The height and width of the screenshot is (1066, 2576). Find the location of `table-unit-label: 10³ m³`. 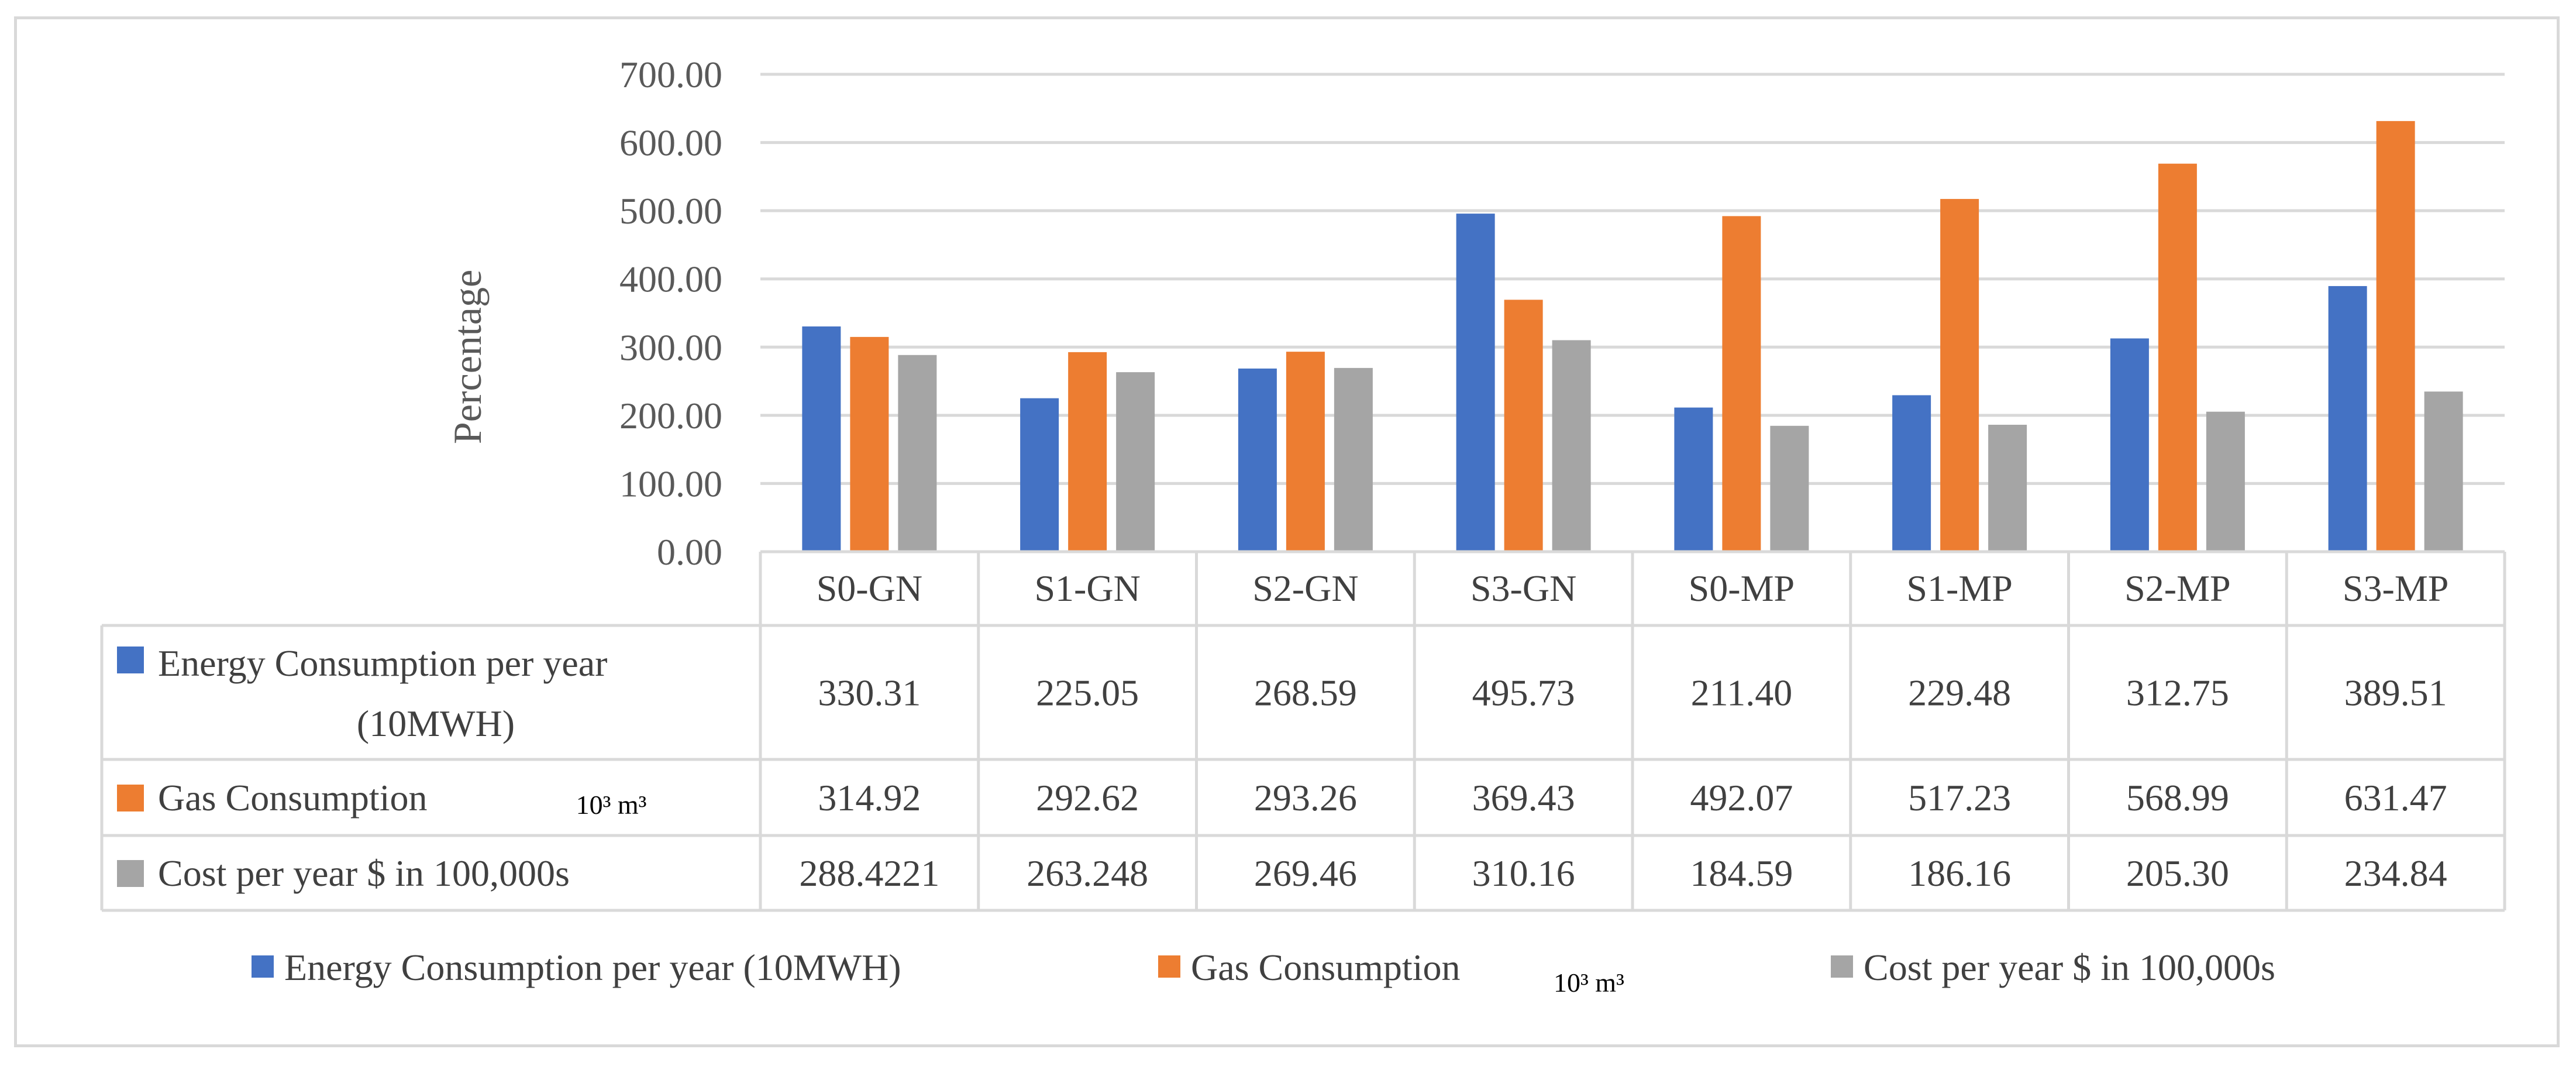

table-unit-label: 10³ m³ is located at coordinates (611, 805).